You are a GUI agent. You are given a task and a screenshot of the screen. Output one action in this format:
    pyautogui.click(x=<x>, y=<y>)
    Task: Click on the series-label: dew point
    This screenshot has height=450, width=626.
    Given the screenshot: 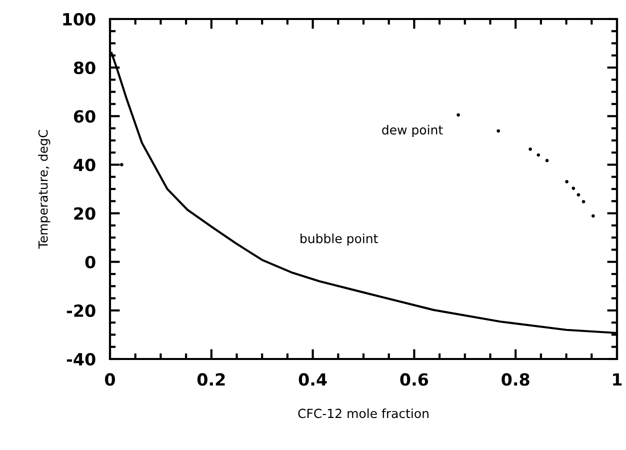 What is the action you would take?
    pyautogui.click(x=412, y=131)
    